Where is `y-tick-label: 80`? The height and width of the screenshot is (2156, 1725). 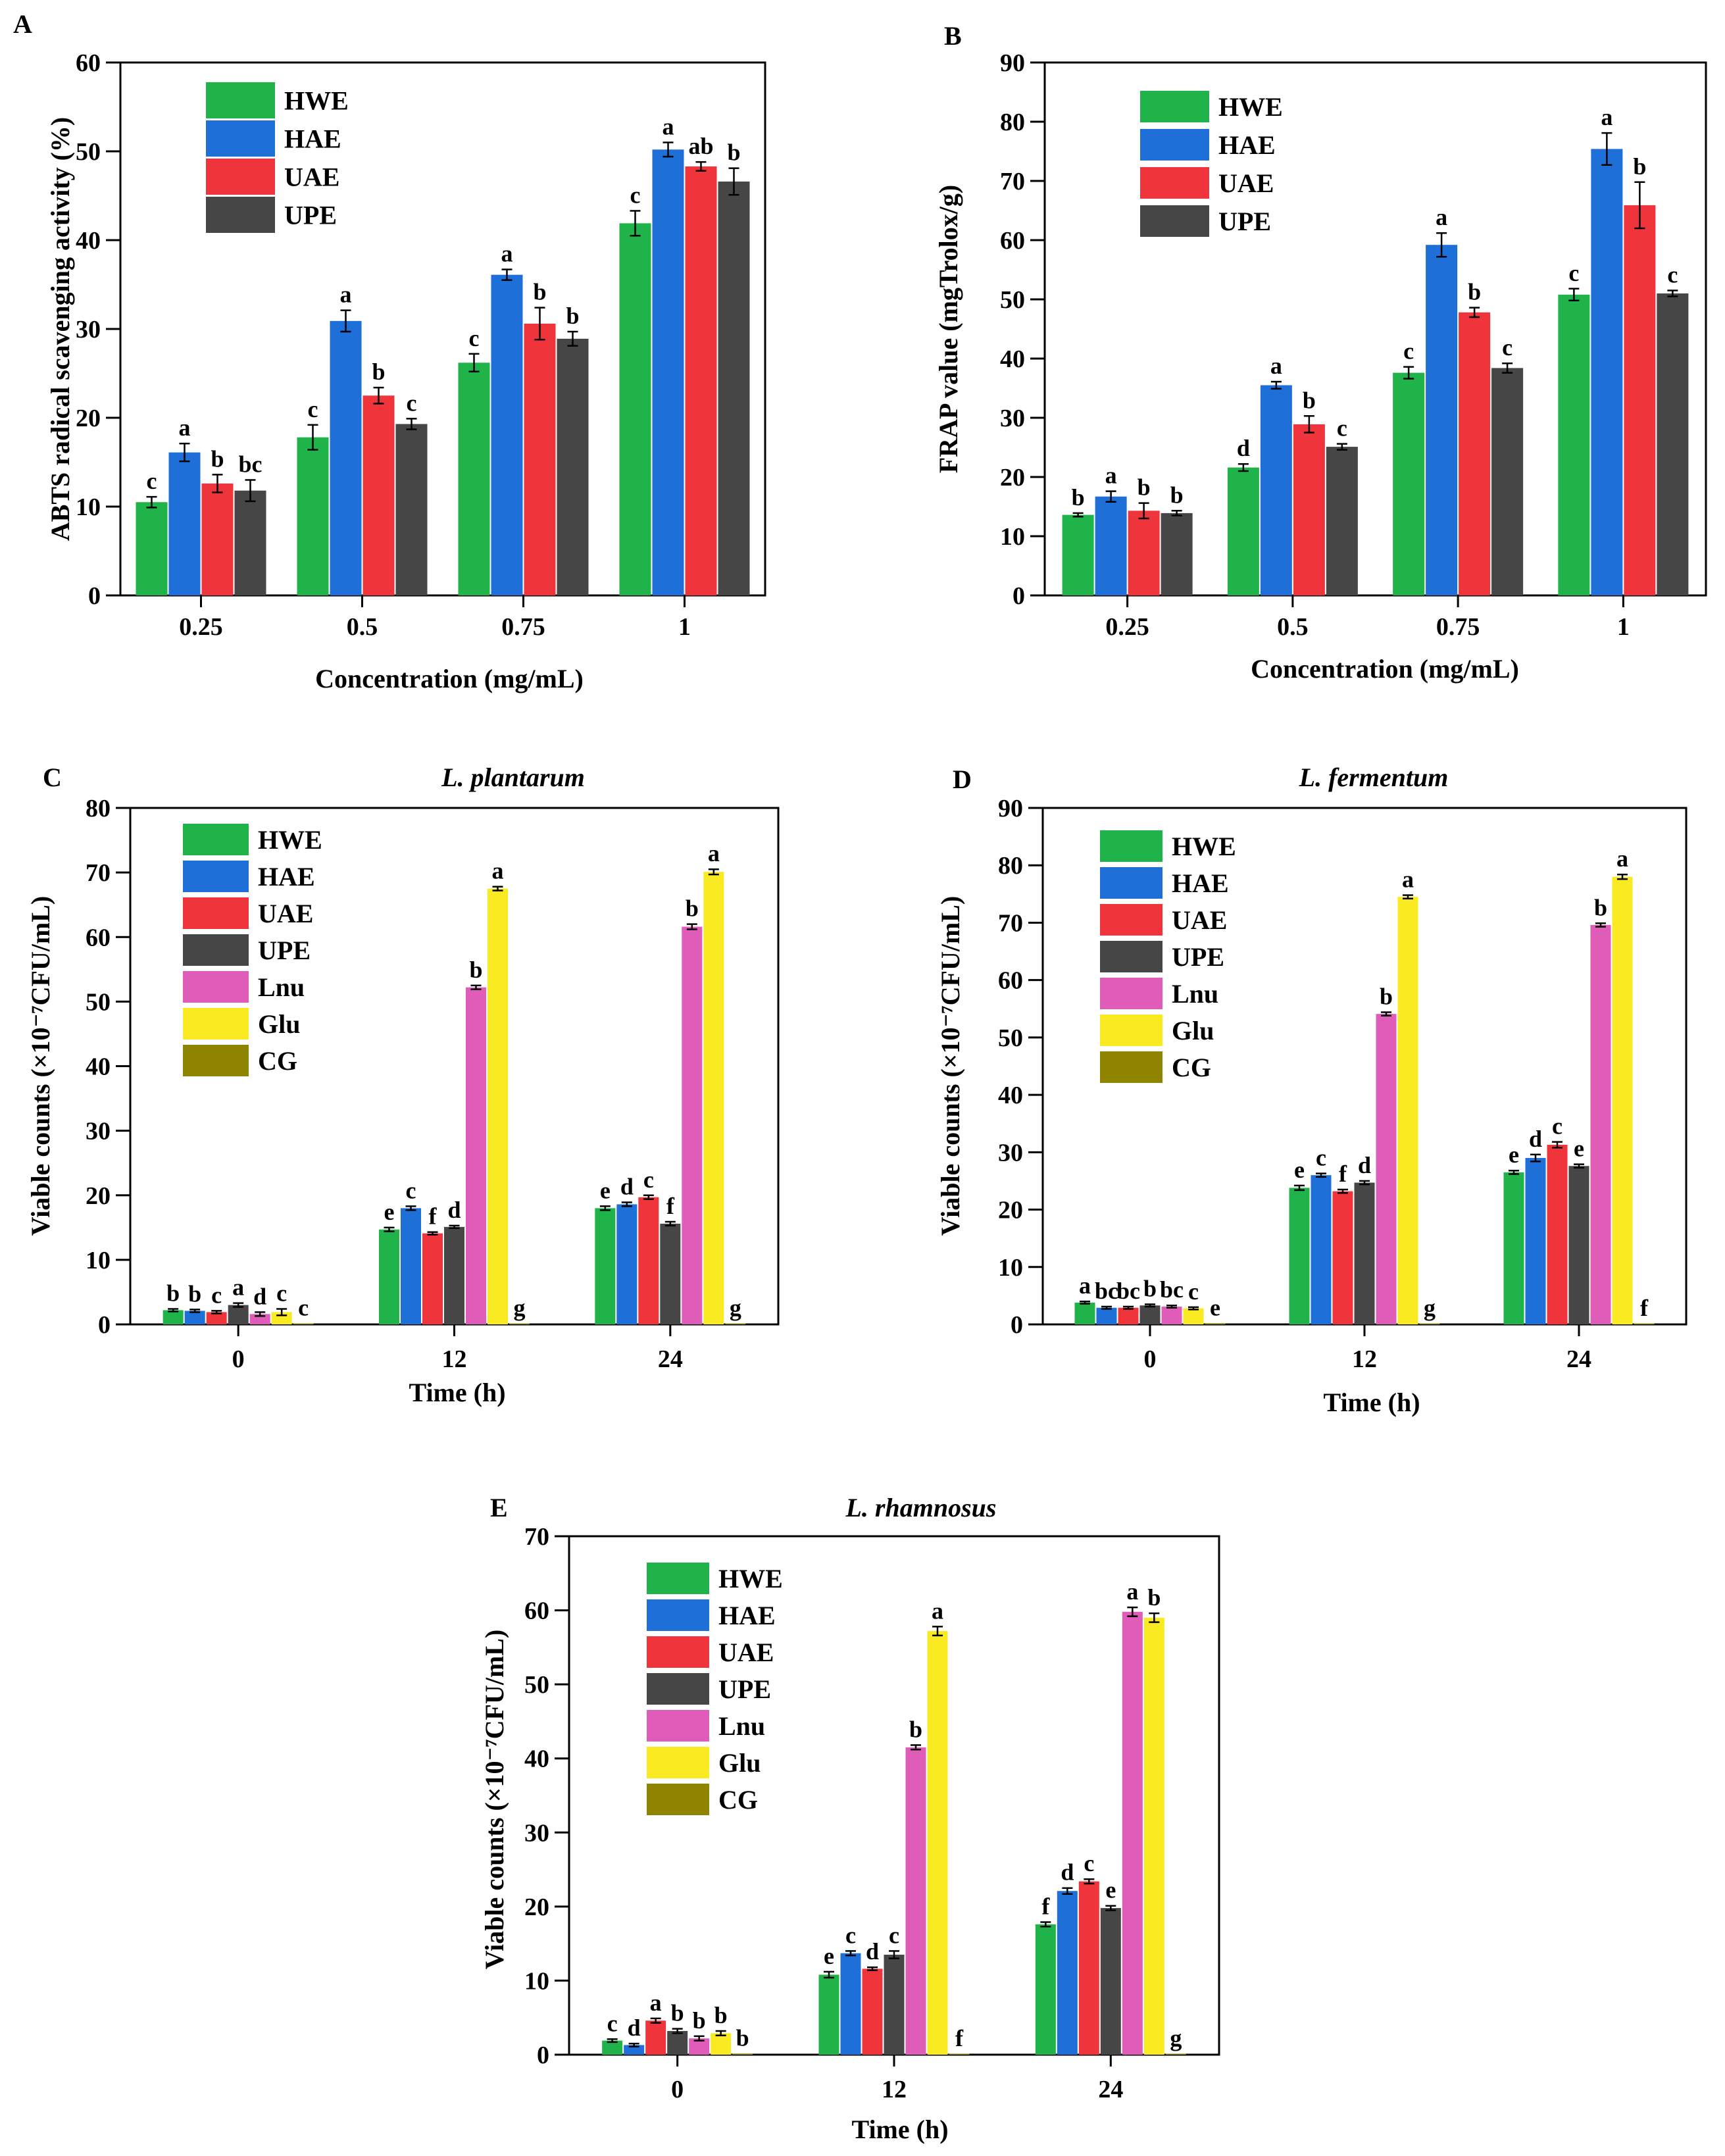 y-tick-label: 80 is located at coordinates (1011, 866).